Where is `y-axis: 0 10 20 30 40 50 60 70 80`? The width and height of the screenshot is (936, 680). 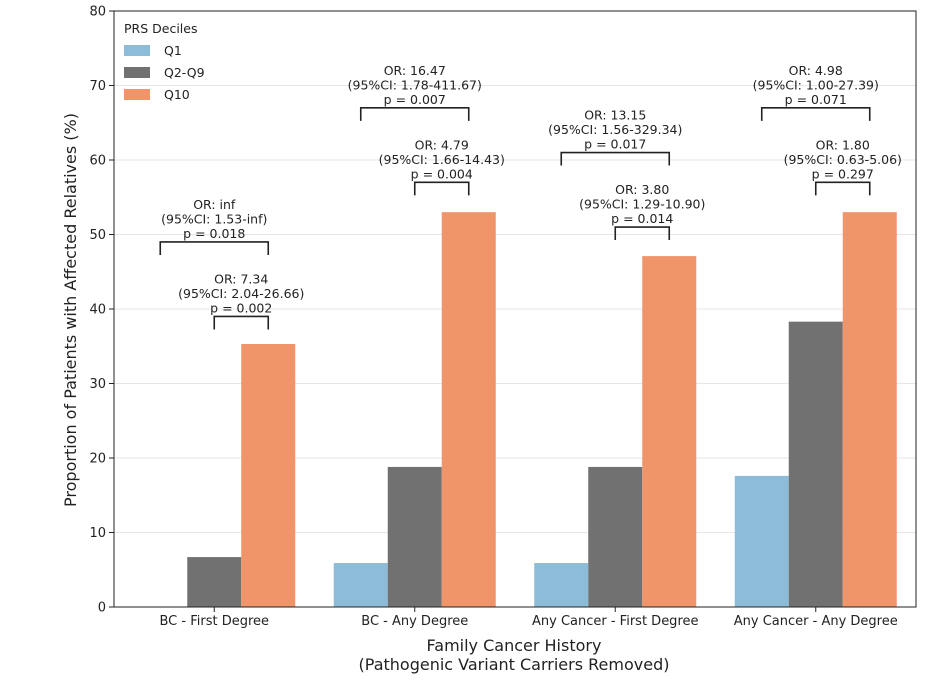 y-axis: 0 10 20 30 40 50 60 70 80 is located at coordinates (101, 310).